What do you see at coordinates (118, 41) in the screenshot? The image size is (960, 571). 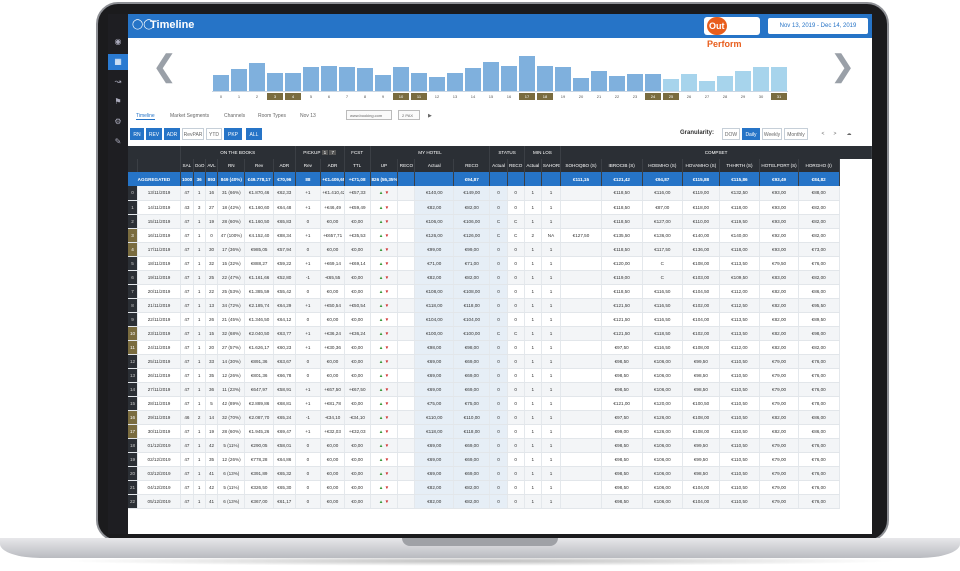 I see `shield-icon: ◉` at bounding box center [118, 41].